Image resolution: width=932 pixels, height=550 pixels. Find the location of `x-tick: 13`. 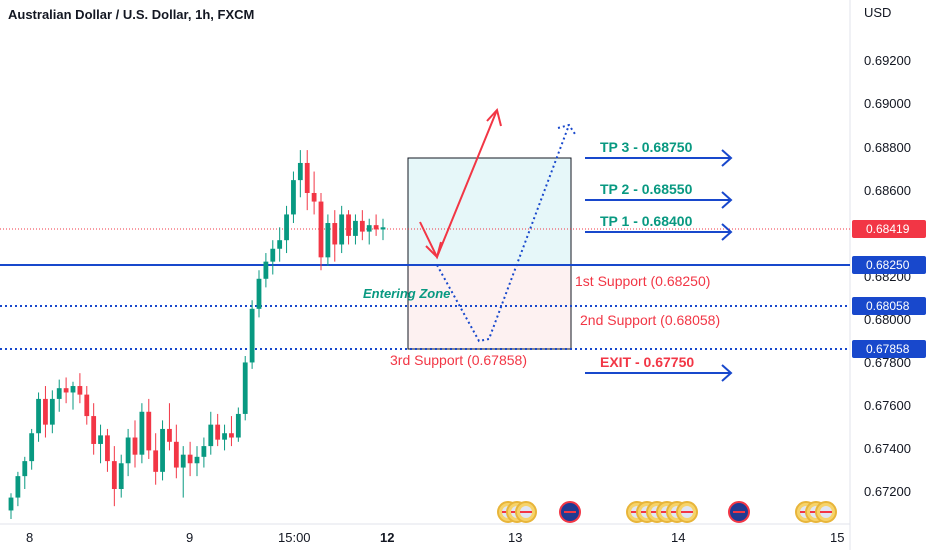

x-tick: 13 is located at coordinates (515, 537).